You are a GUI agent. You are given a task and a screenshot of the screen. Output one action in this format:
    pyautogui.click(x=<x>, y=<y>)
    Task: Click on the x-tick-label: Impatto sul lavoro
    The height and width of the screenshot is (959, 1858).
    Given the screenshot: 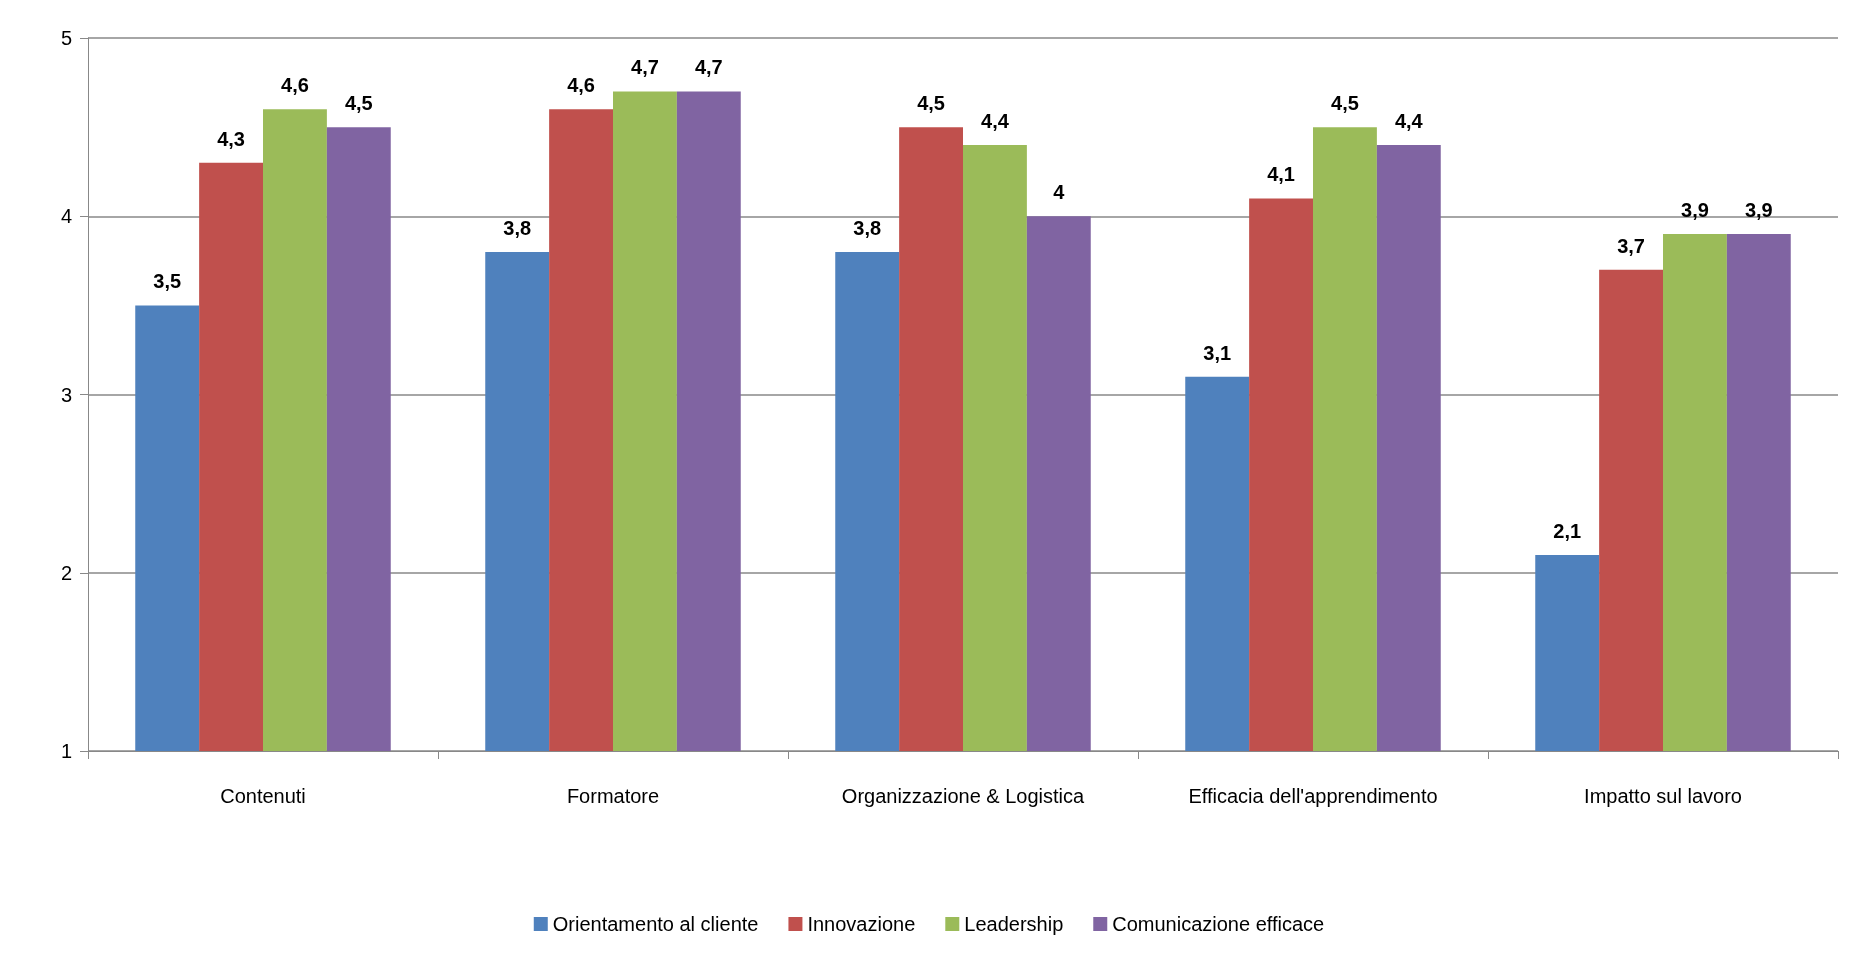 What is the action you would take?
    pyautogui.click(x=1663, y=796)
    